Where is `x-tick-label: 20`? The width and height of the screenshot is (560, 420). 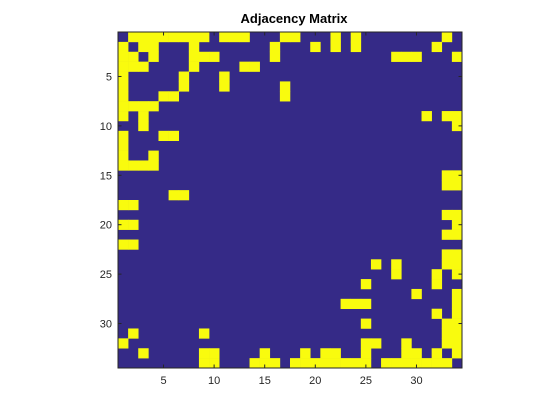
x-tick-label: 20 is located at coordinates (315, 381).